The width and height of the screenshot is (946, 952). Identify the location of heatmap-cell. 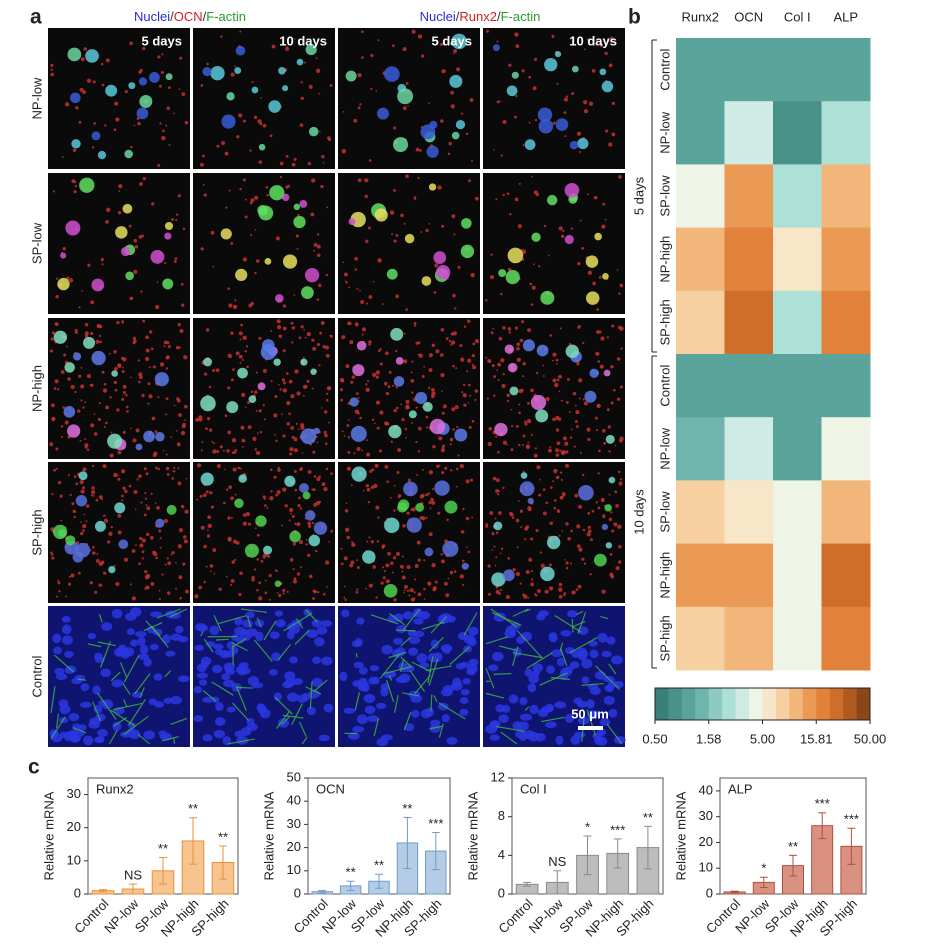
(797, 259).